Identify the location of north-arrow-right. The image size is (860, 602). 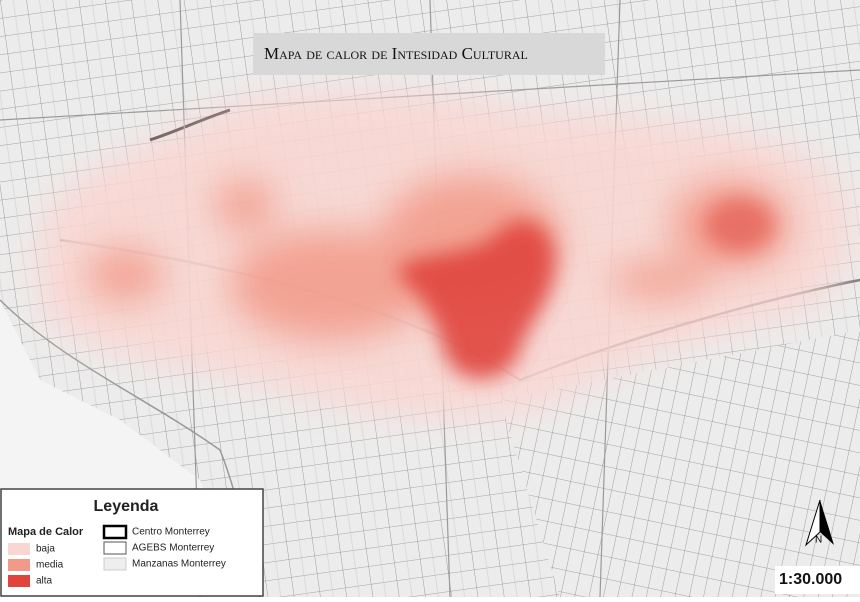
(827, 522).